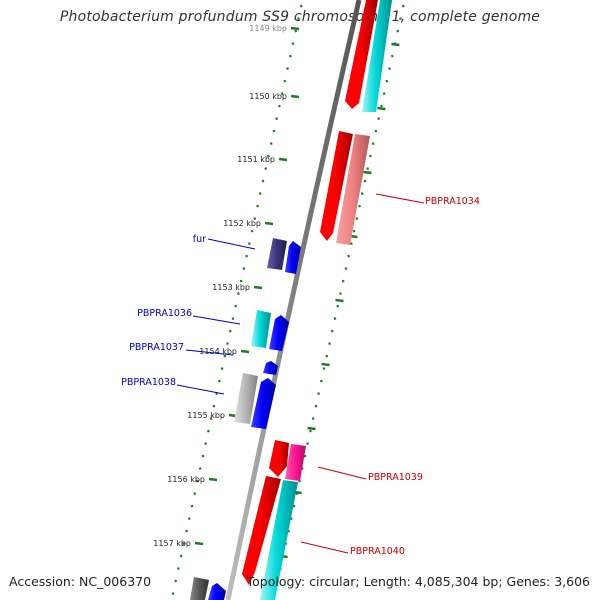  I want to click on gene-label-pbpra1038: PBPRA1038, so click(148, 382).